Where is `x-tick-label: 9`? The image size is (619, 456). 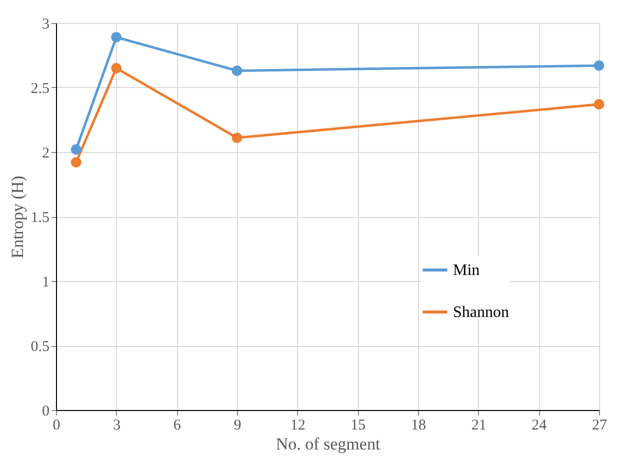 x-tick-label: 9 is located at coordinates (238, 426).